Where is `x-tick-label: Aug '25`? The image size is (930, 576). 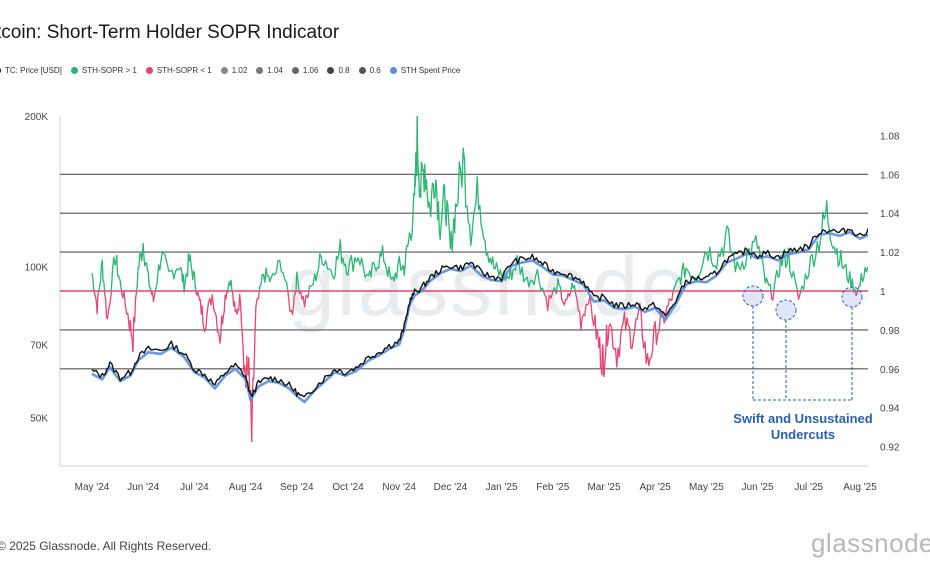
x-tick-label: Aug '25 is located at coordinates (860, 487).